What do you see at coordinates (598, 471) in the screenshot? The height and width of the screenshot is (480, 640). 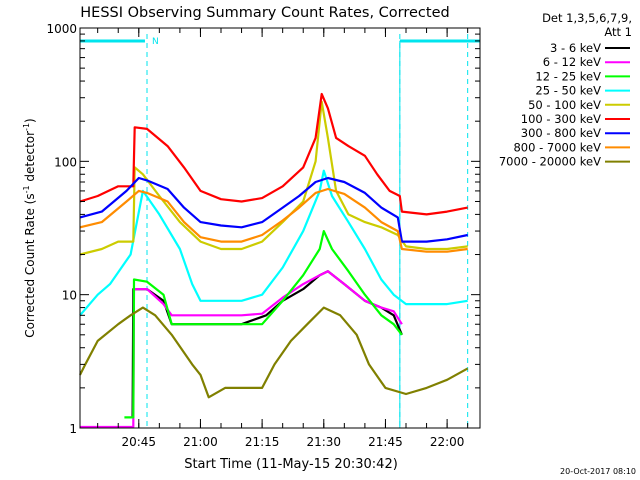 I see `date-stamp: 20-Oct-2017 08:10` at bounding box center [598, 471].